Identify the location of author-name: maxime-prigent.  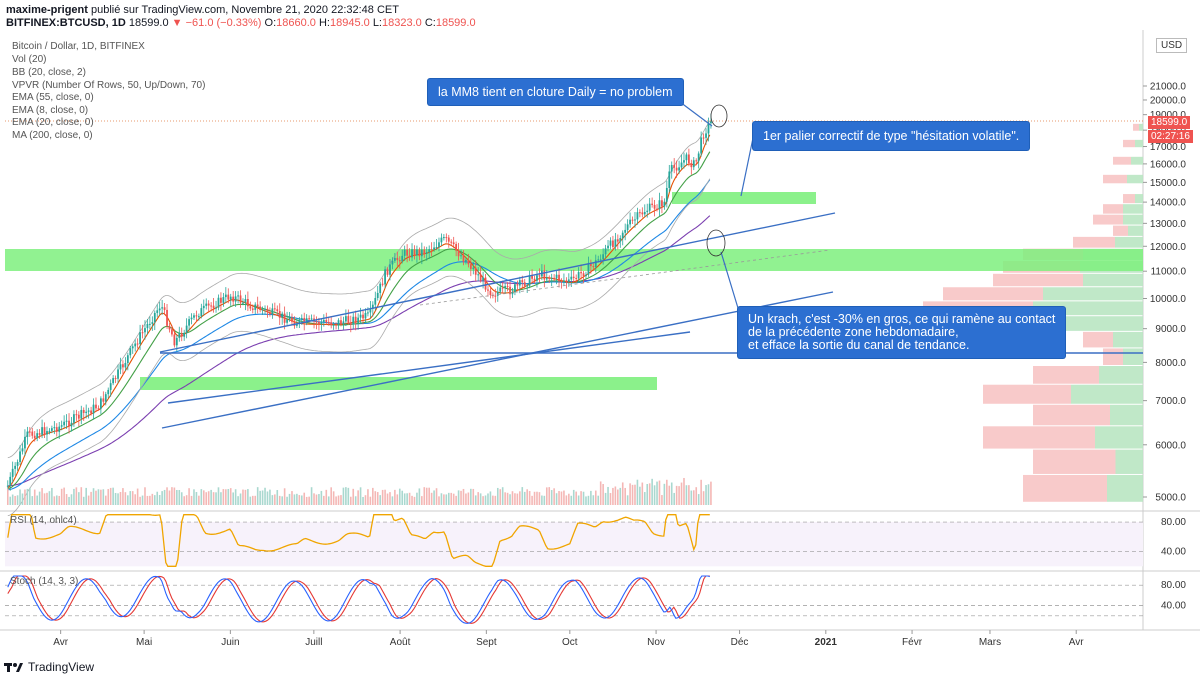
(47, 10).